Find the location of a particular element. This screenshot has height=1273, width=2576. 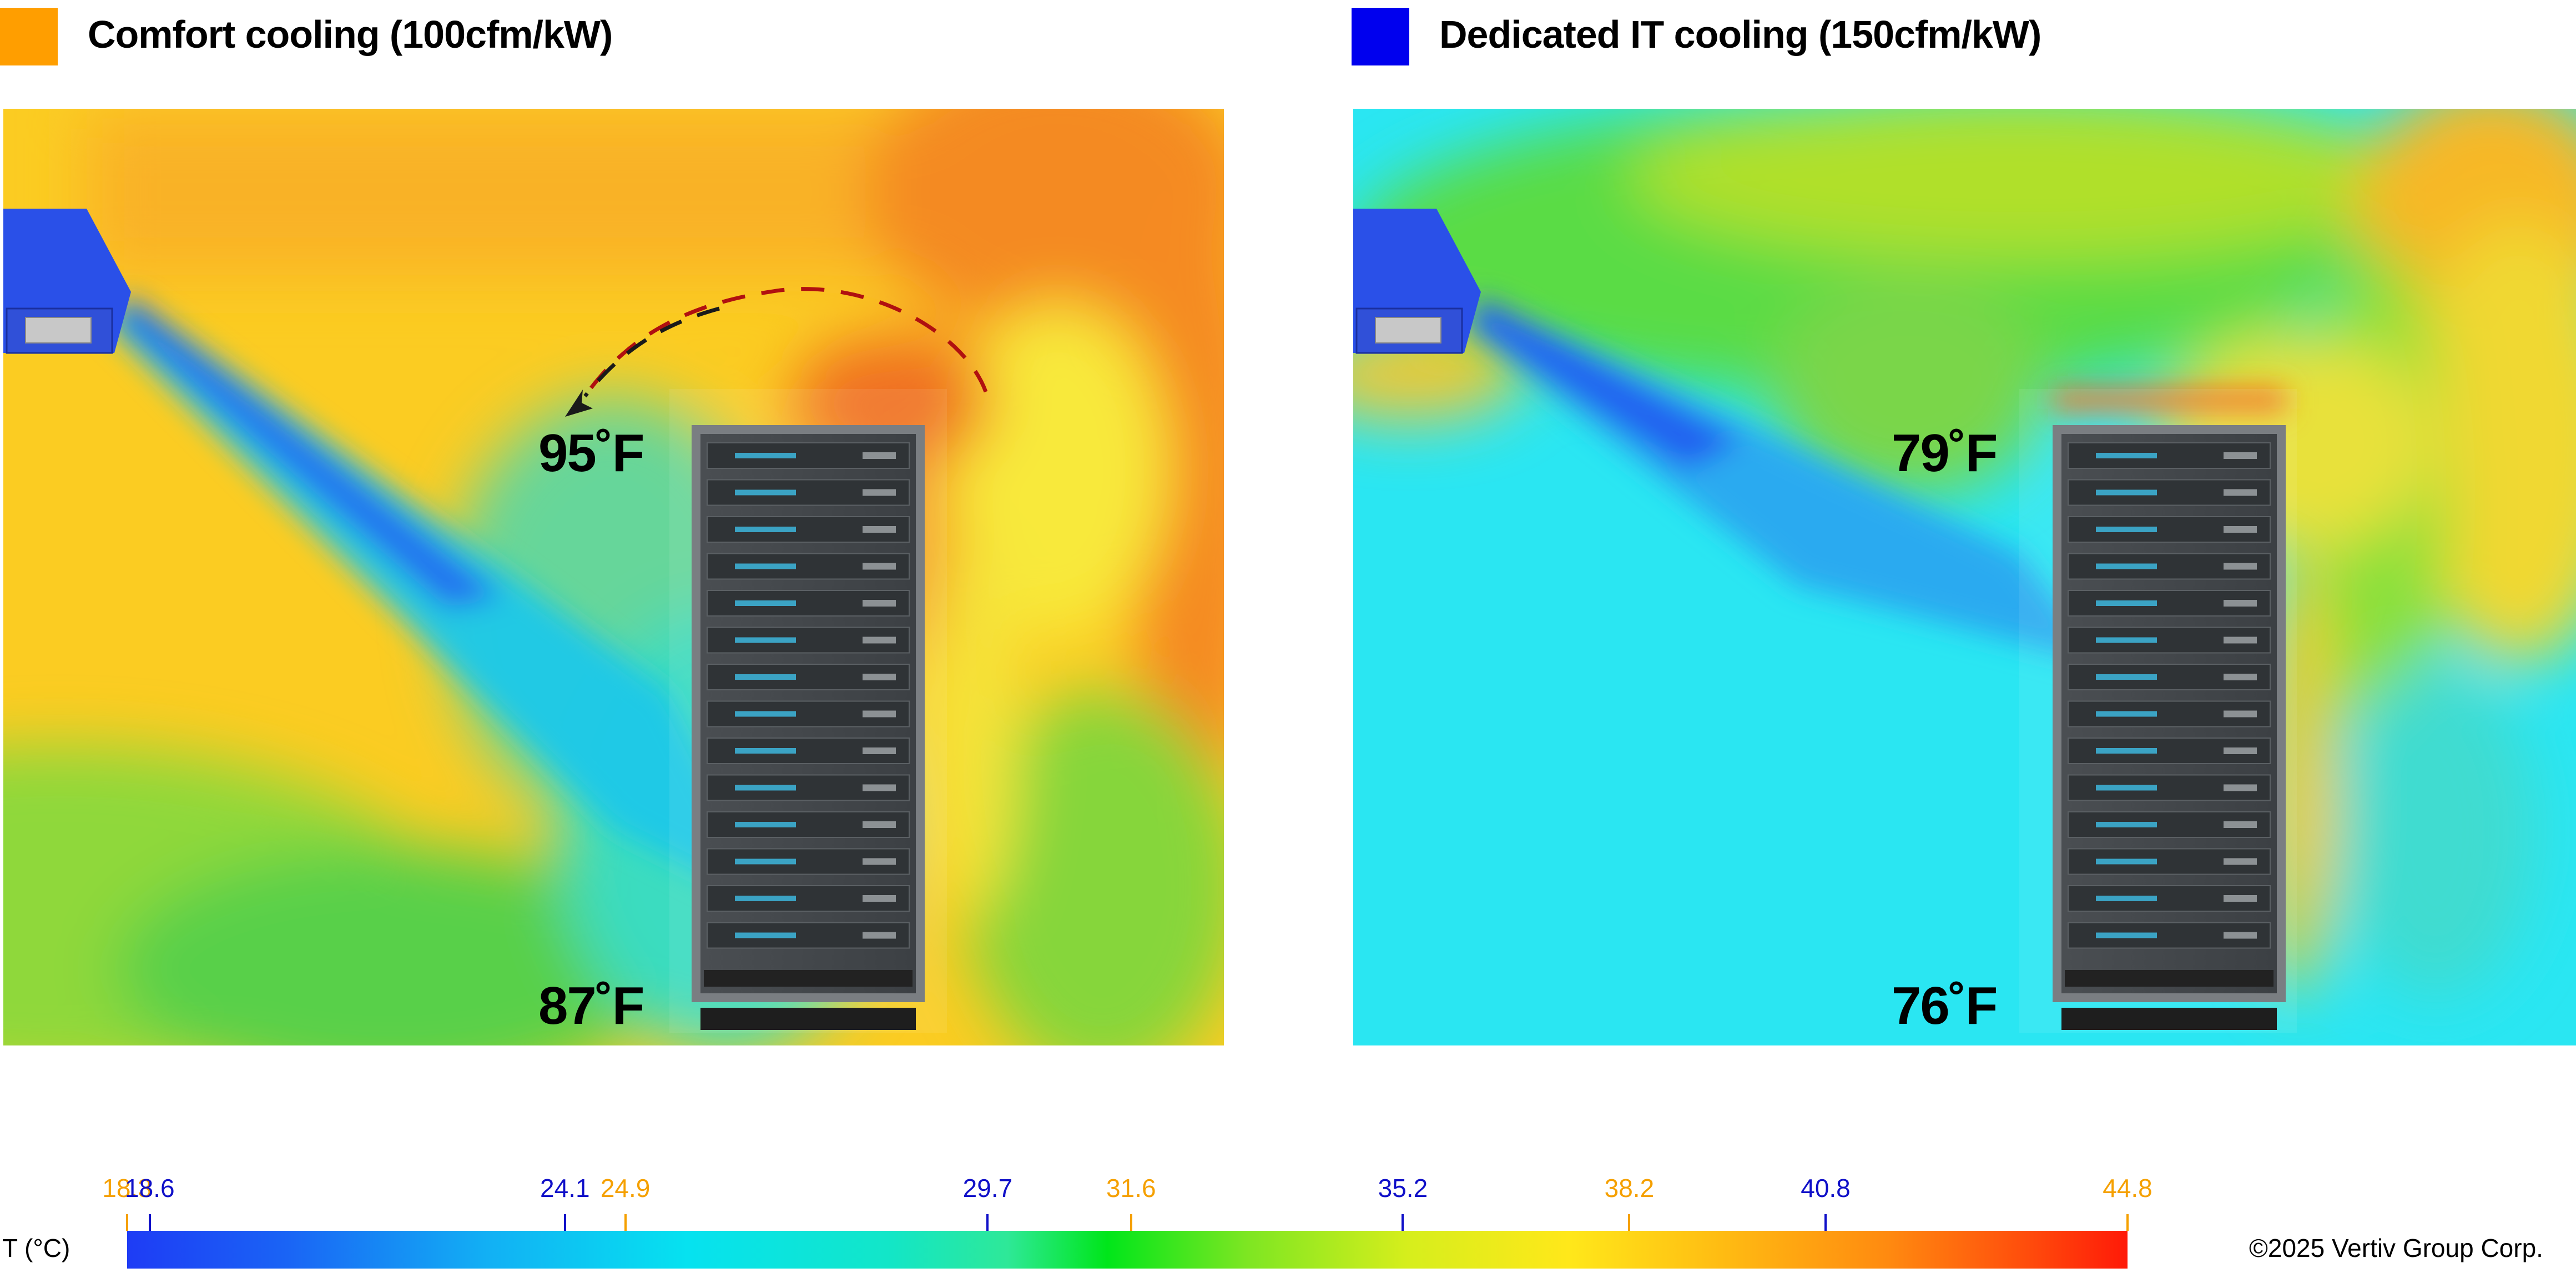

temperature-colorbar is located at coordinates (1127, 1250).